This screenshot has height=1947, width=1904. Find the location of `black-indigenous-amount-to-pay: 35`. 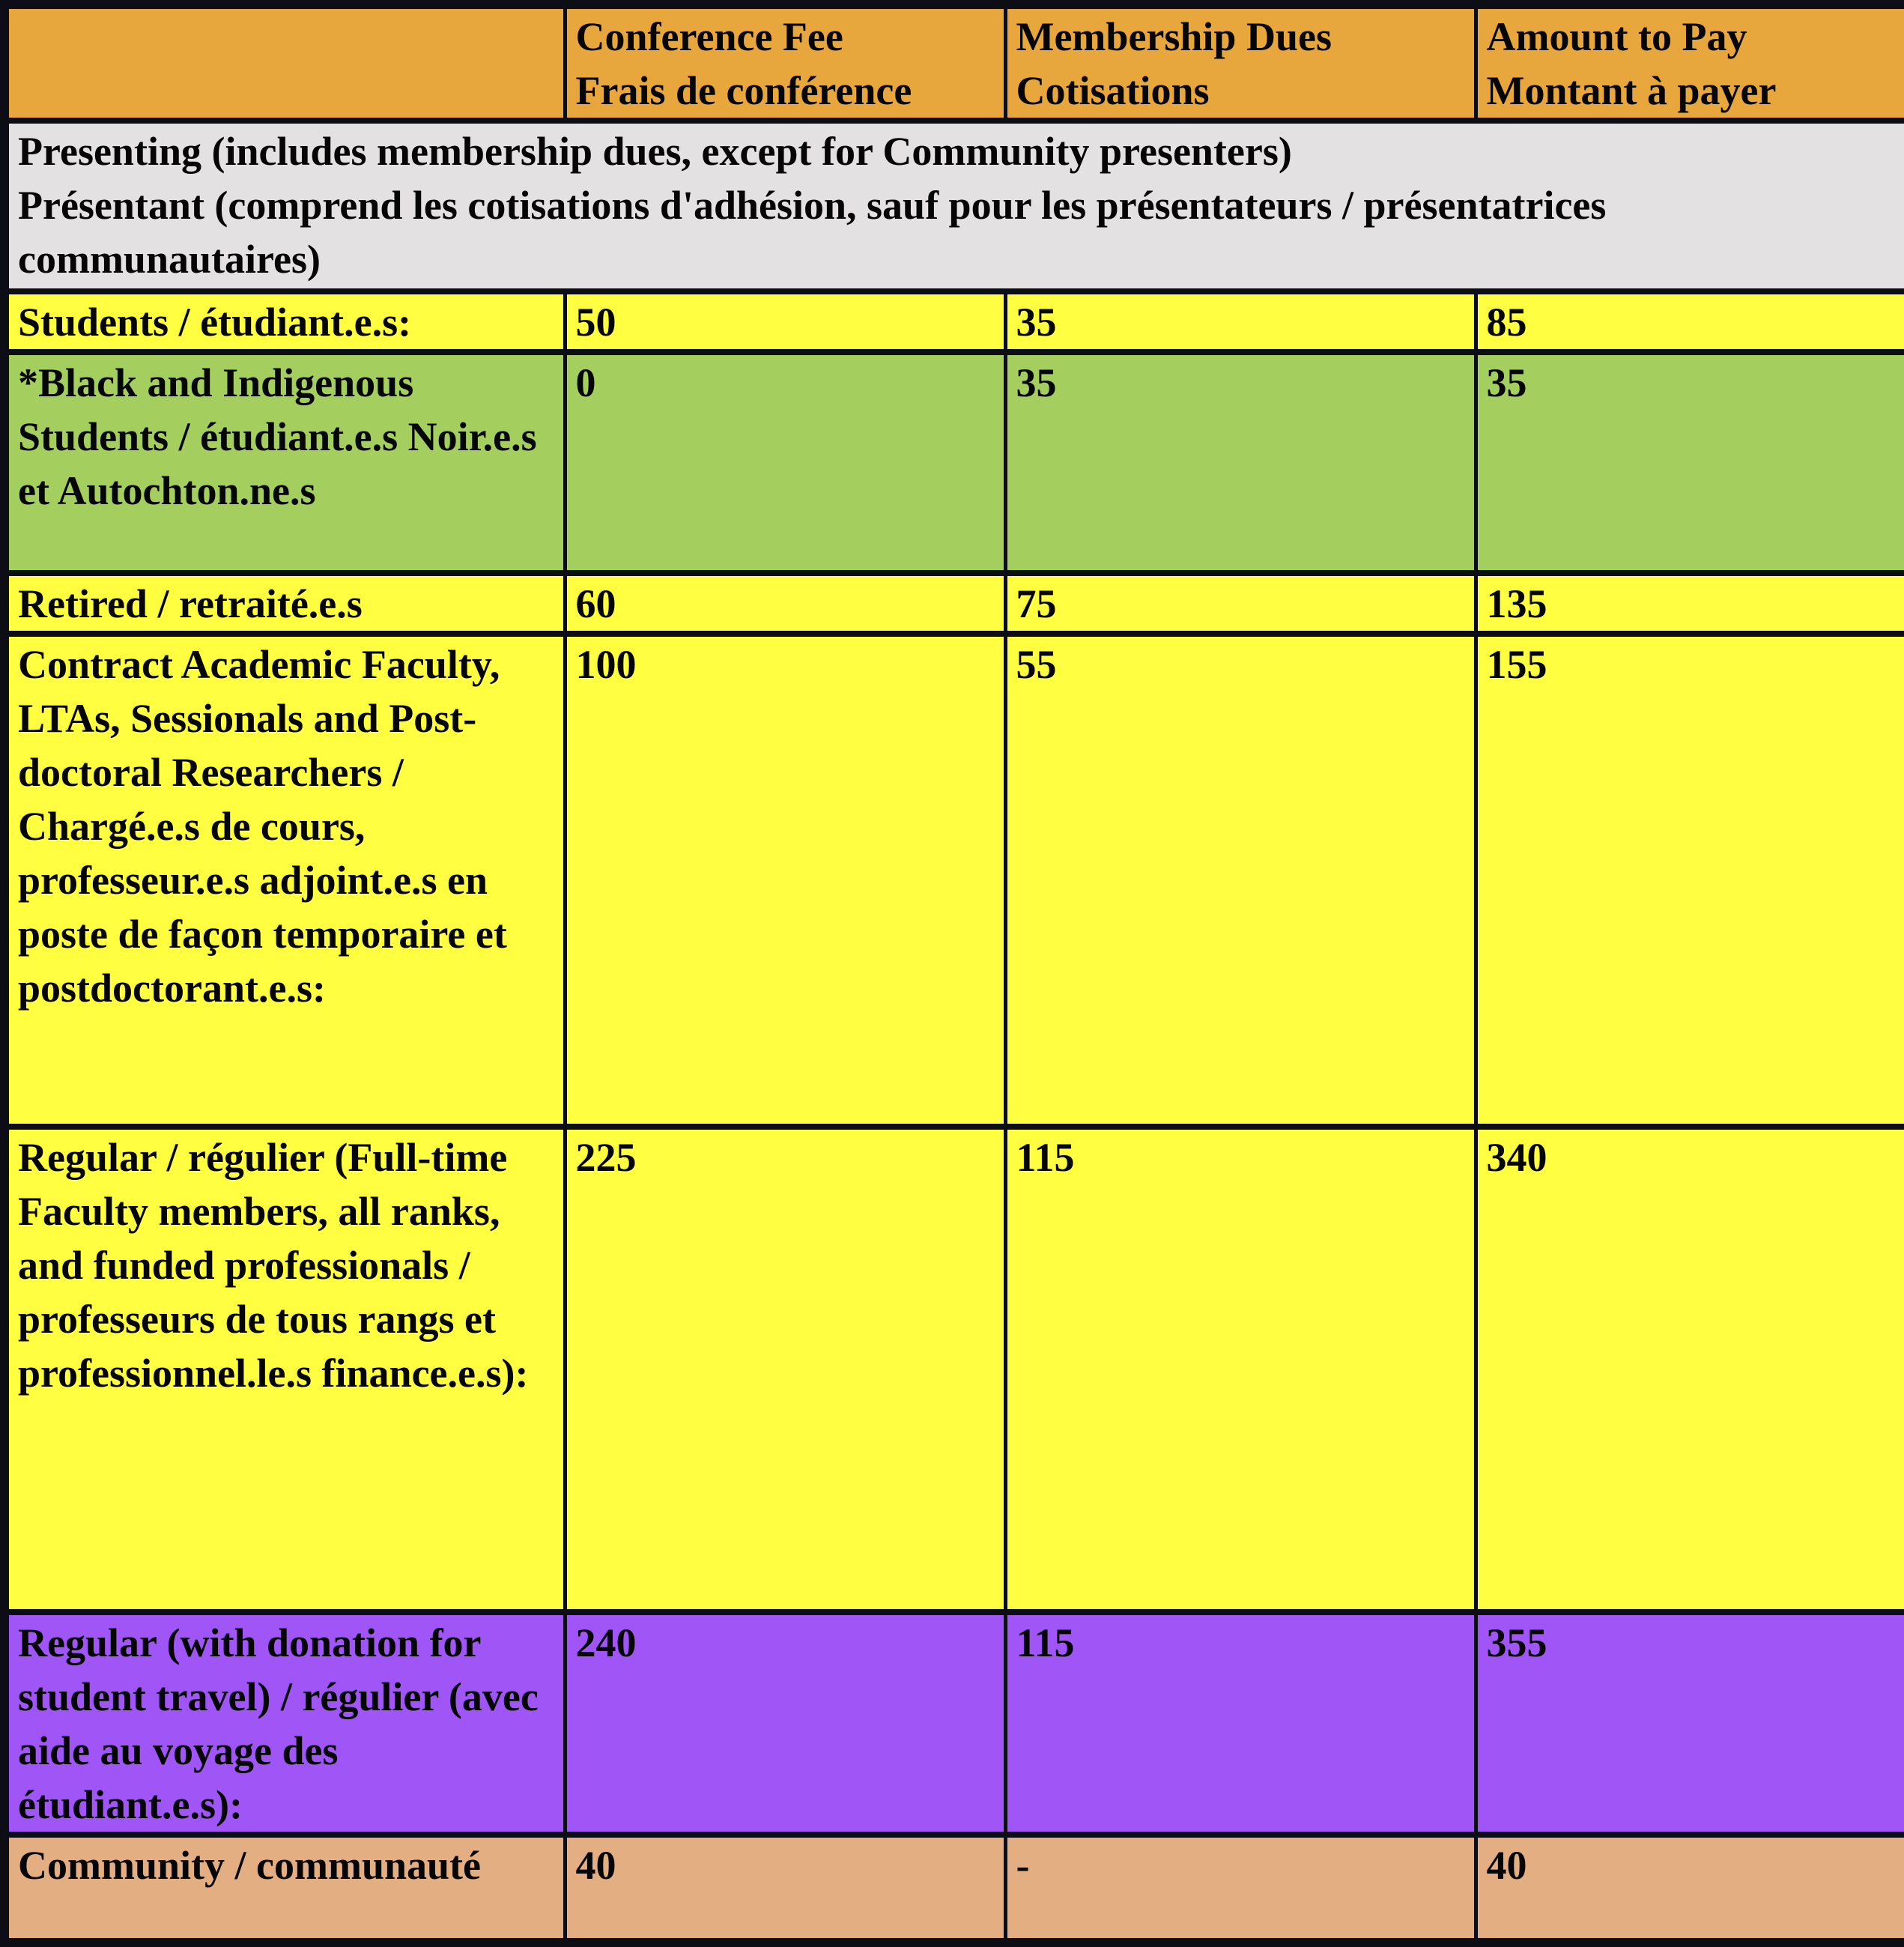

black-indigenous-amount-to-pay: 35 is located at coordinates (1688, 462).